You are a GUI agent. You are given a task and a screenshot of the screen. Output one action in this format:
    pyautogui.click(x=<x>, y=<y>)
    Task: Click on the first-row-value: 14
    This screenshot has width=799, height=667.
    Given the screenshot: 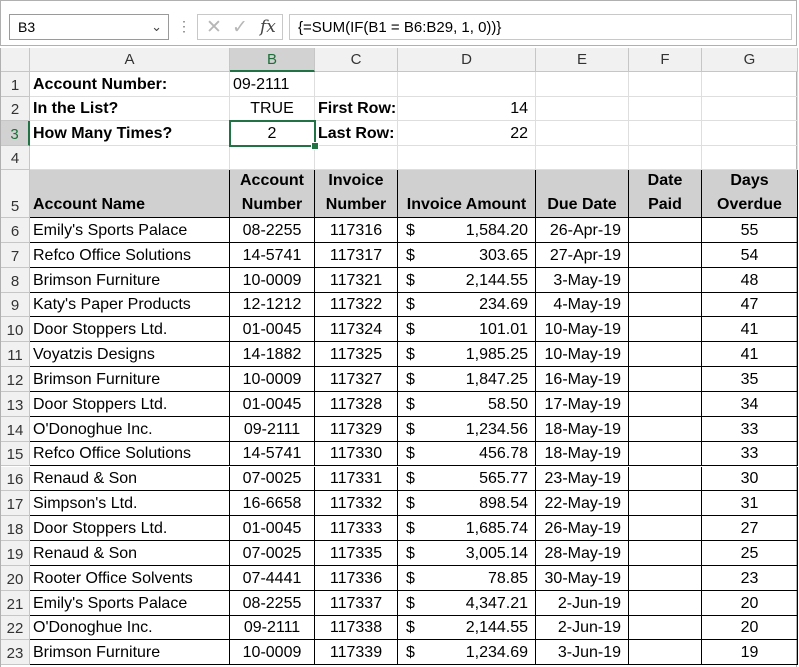 What is the action you would take?
    pyautogui.click(x=467, y=108)
    